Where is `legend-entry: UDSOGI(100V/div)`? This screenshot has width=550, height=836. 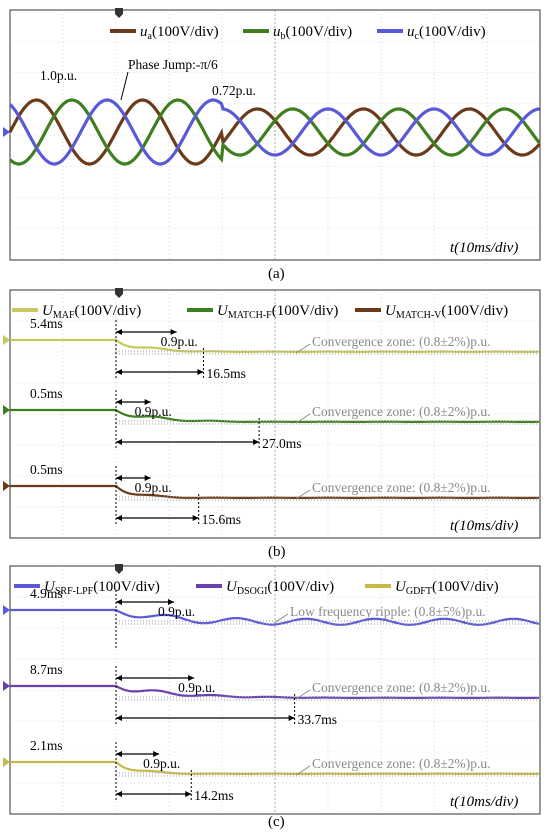
legend-entry: UDSOGI(100V/div) is located at coordinates (280, 588).